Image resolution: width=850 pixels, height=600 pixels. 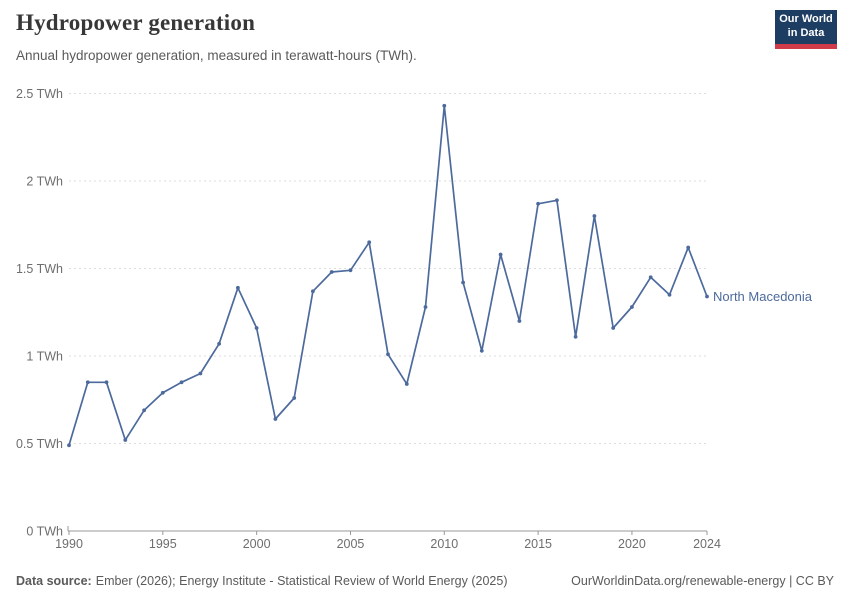 What do you see at coordinates (163, 544) in the screenshot?
I see `x-tick-label: 1995` at bounding box center [163, 544].